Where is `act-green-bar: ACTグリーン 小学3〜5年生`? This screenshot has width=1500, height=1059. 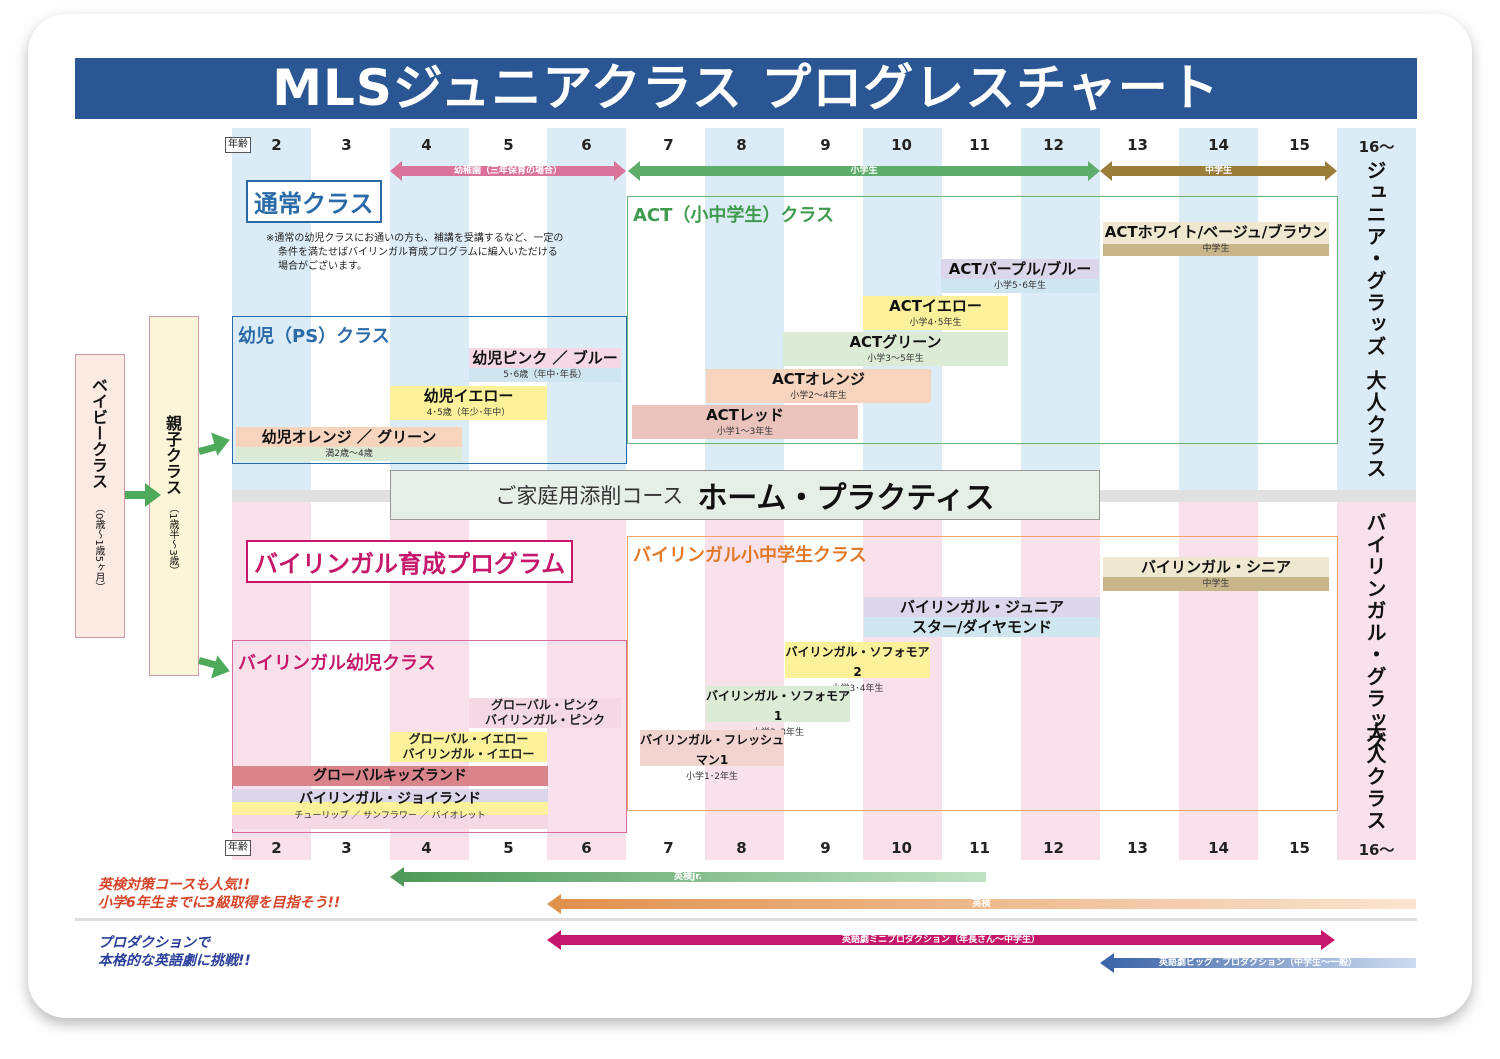 act-green-bar: ACTグリーン 小学3〜5年生 is located at coordinates (895, 349).